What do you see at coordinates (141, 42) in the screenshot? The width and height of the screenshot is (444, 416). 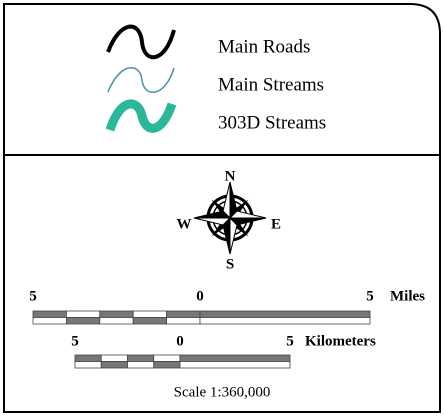 I see `road-symbol` at bounding box center [141, 42].